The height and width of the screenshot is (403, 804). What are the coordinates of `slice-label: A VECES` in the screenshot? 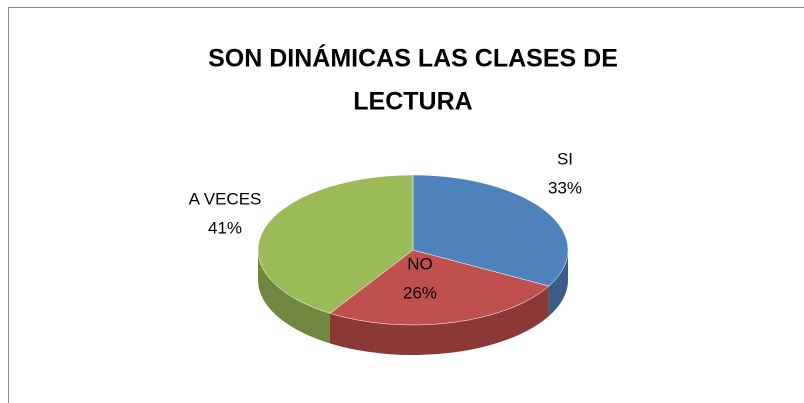 It's located at (225, 198).